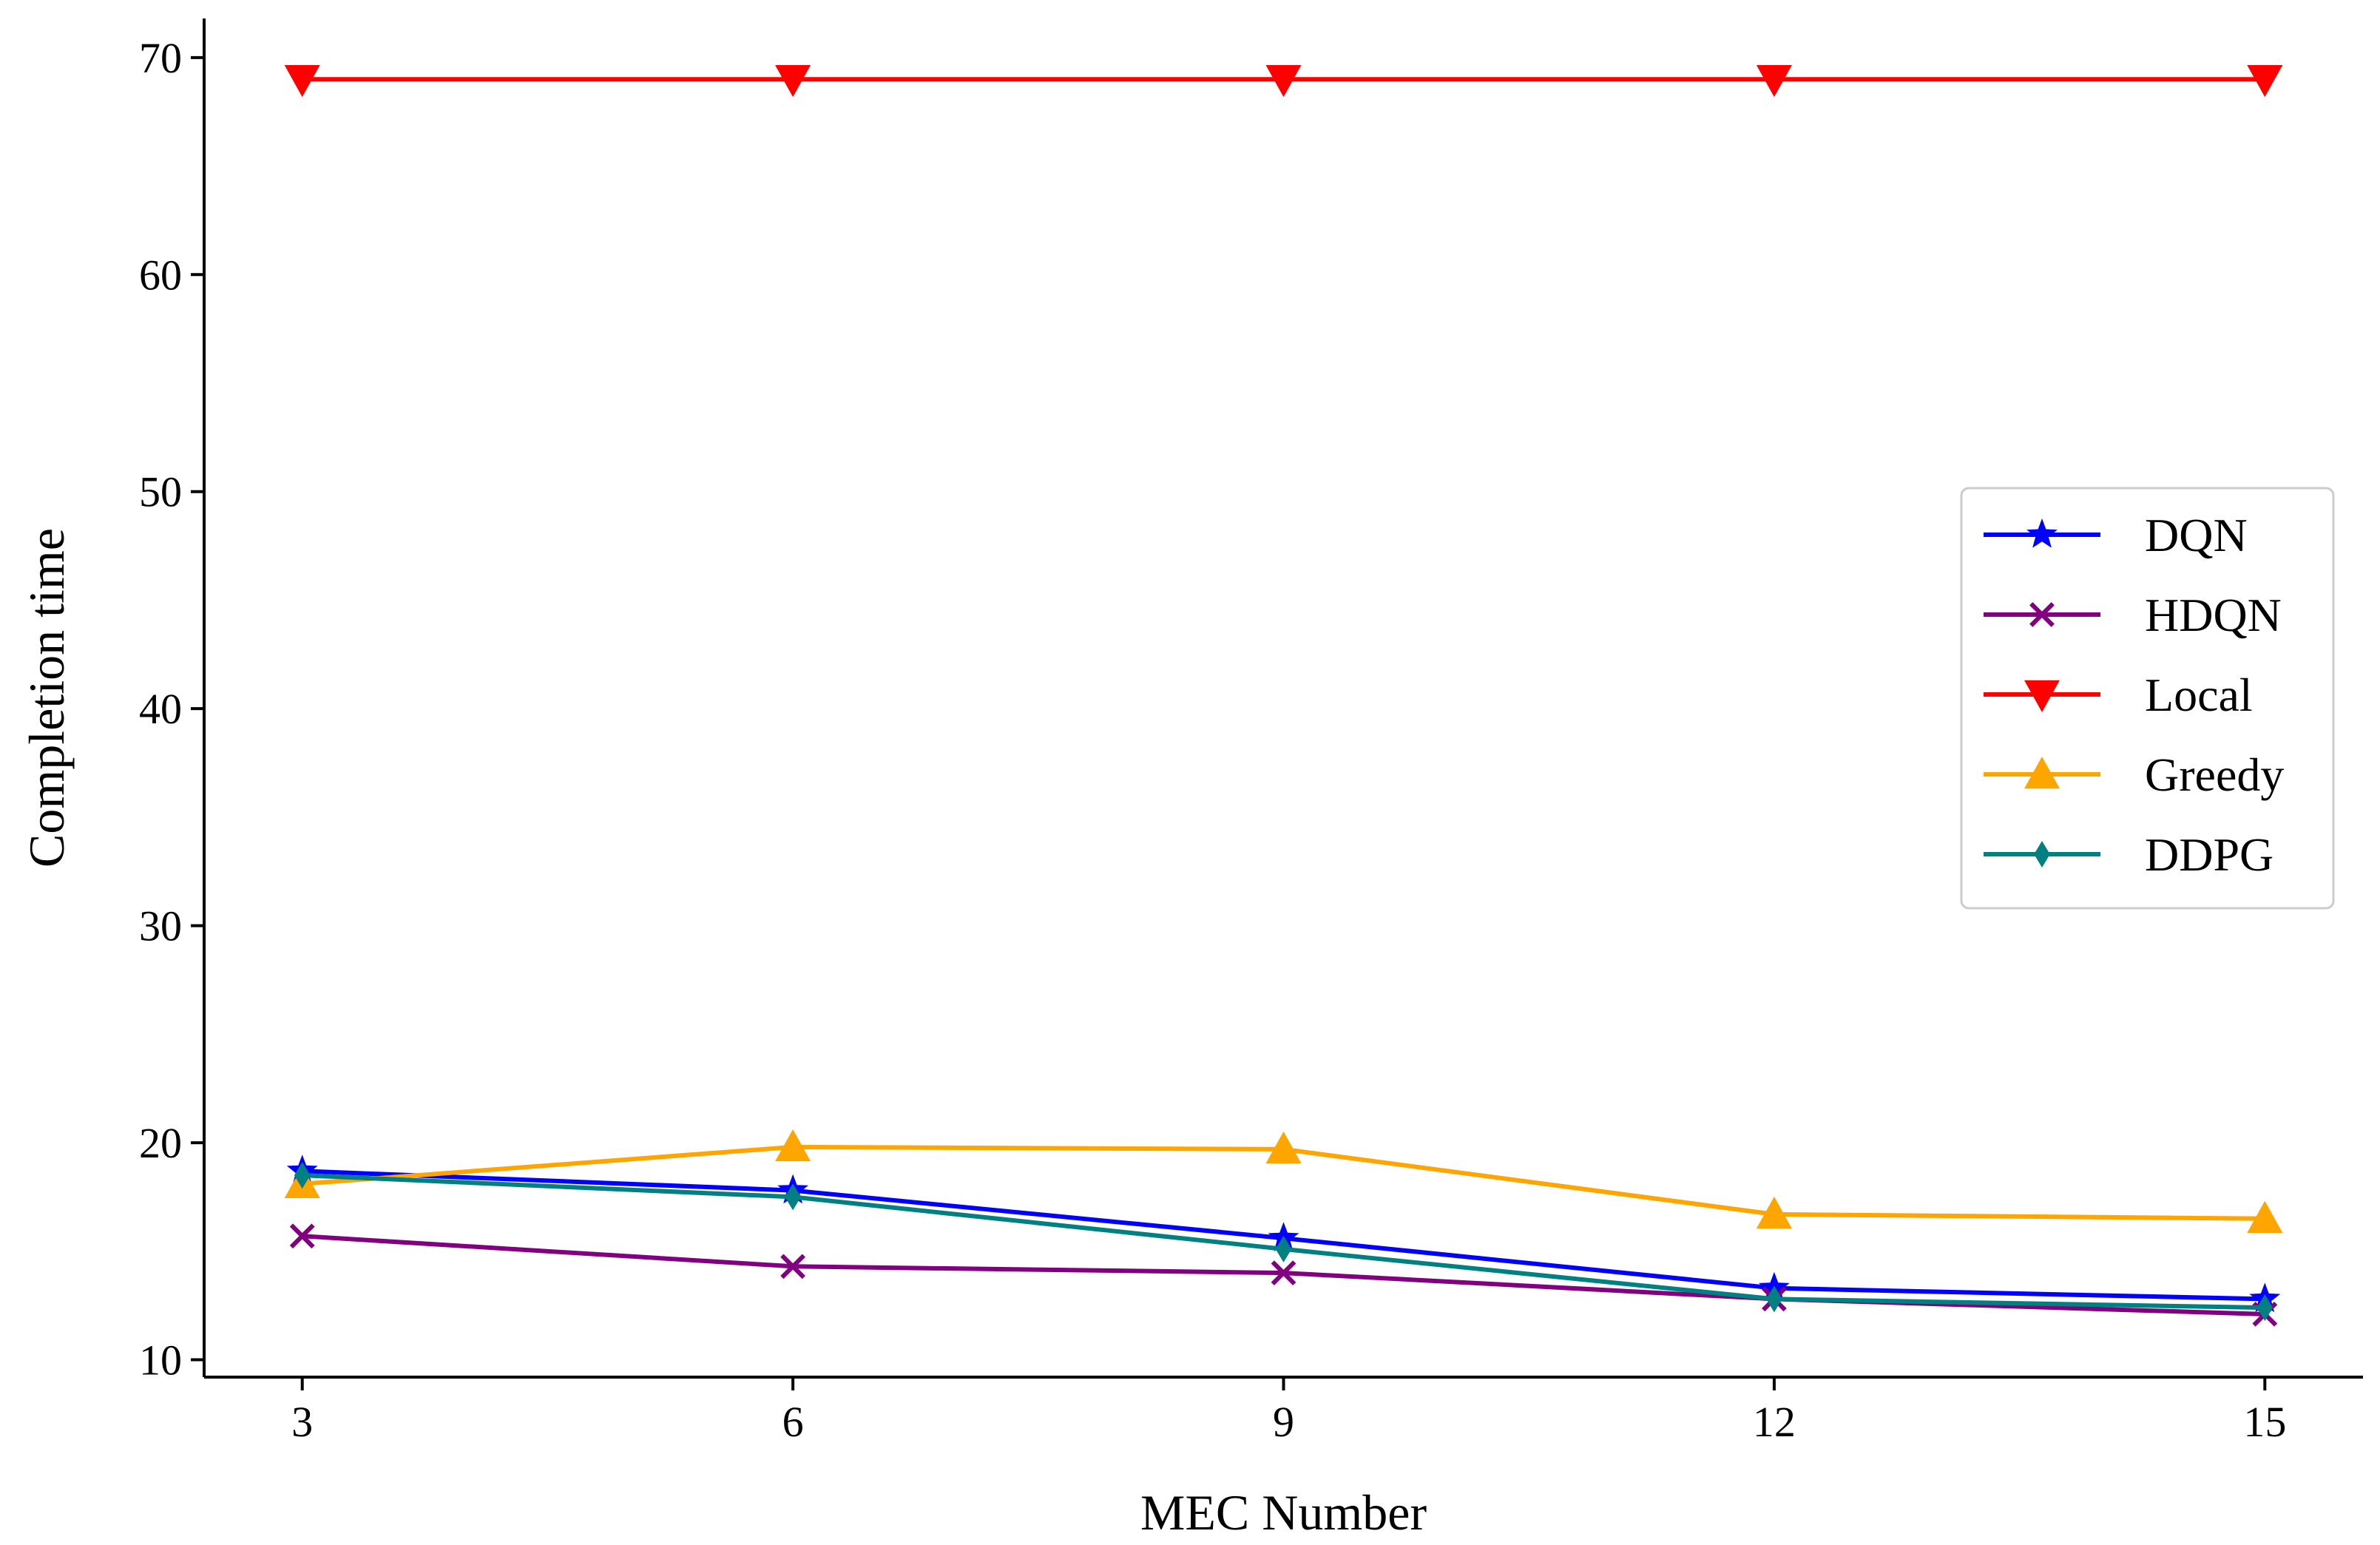  I want to click on x-tick-label: 6, so click(793, 1422).